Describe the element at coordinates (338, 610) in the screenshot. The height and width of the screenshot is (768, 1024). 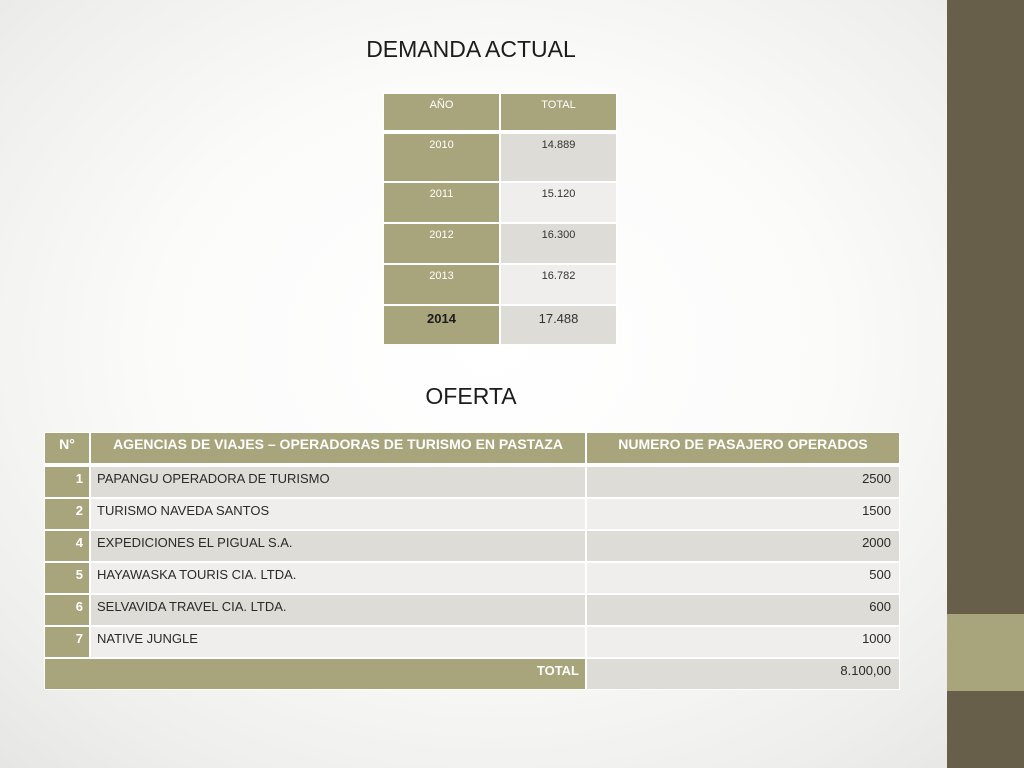
I see `agency-name-cell: SELVAVIDA TRAVEL CIA. LTDA.` at that location.